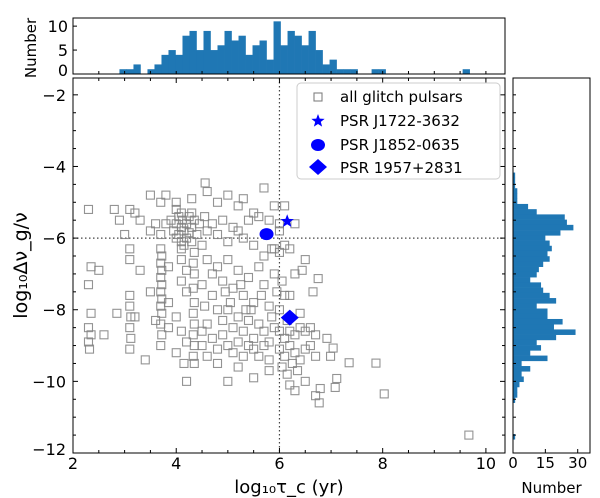 The image size is (600, 498). Describe the element at coordinates (400, 145) in the screenshot. I see `legend-label: PSR J1852-0635` at that location.